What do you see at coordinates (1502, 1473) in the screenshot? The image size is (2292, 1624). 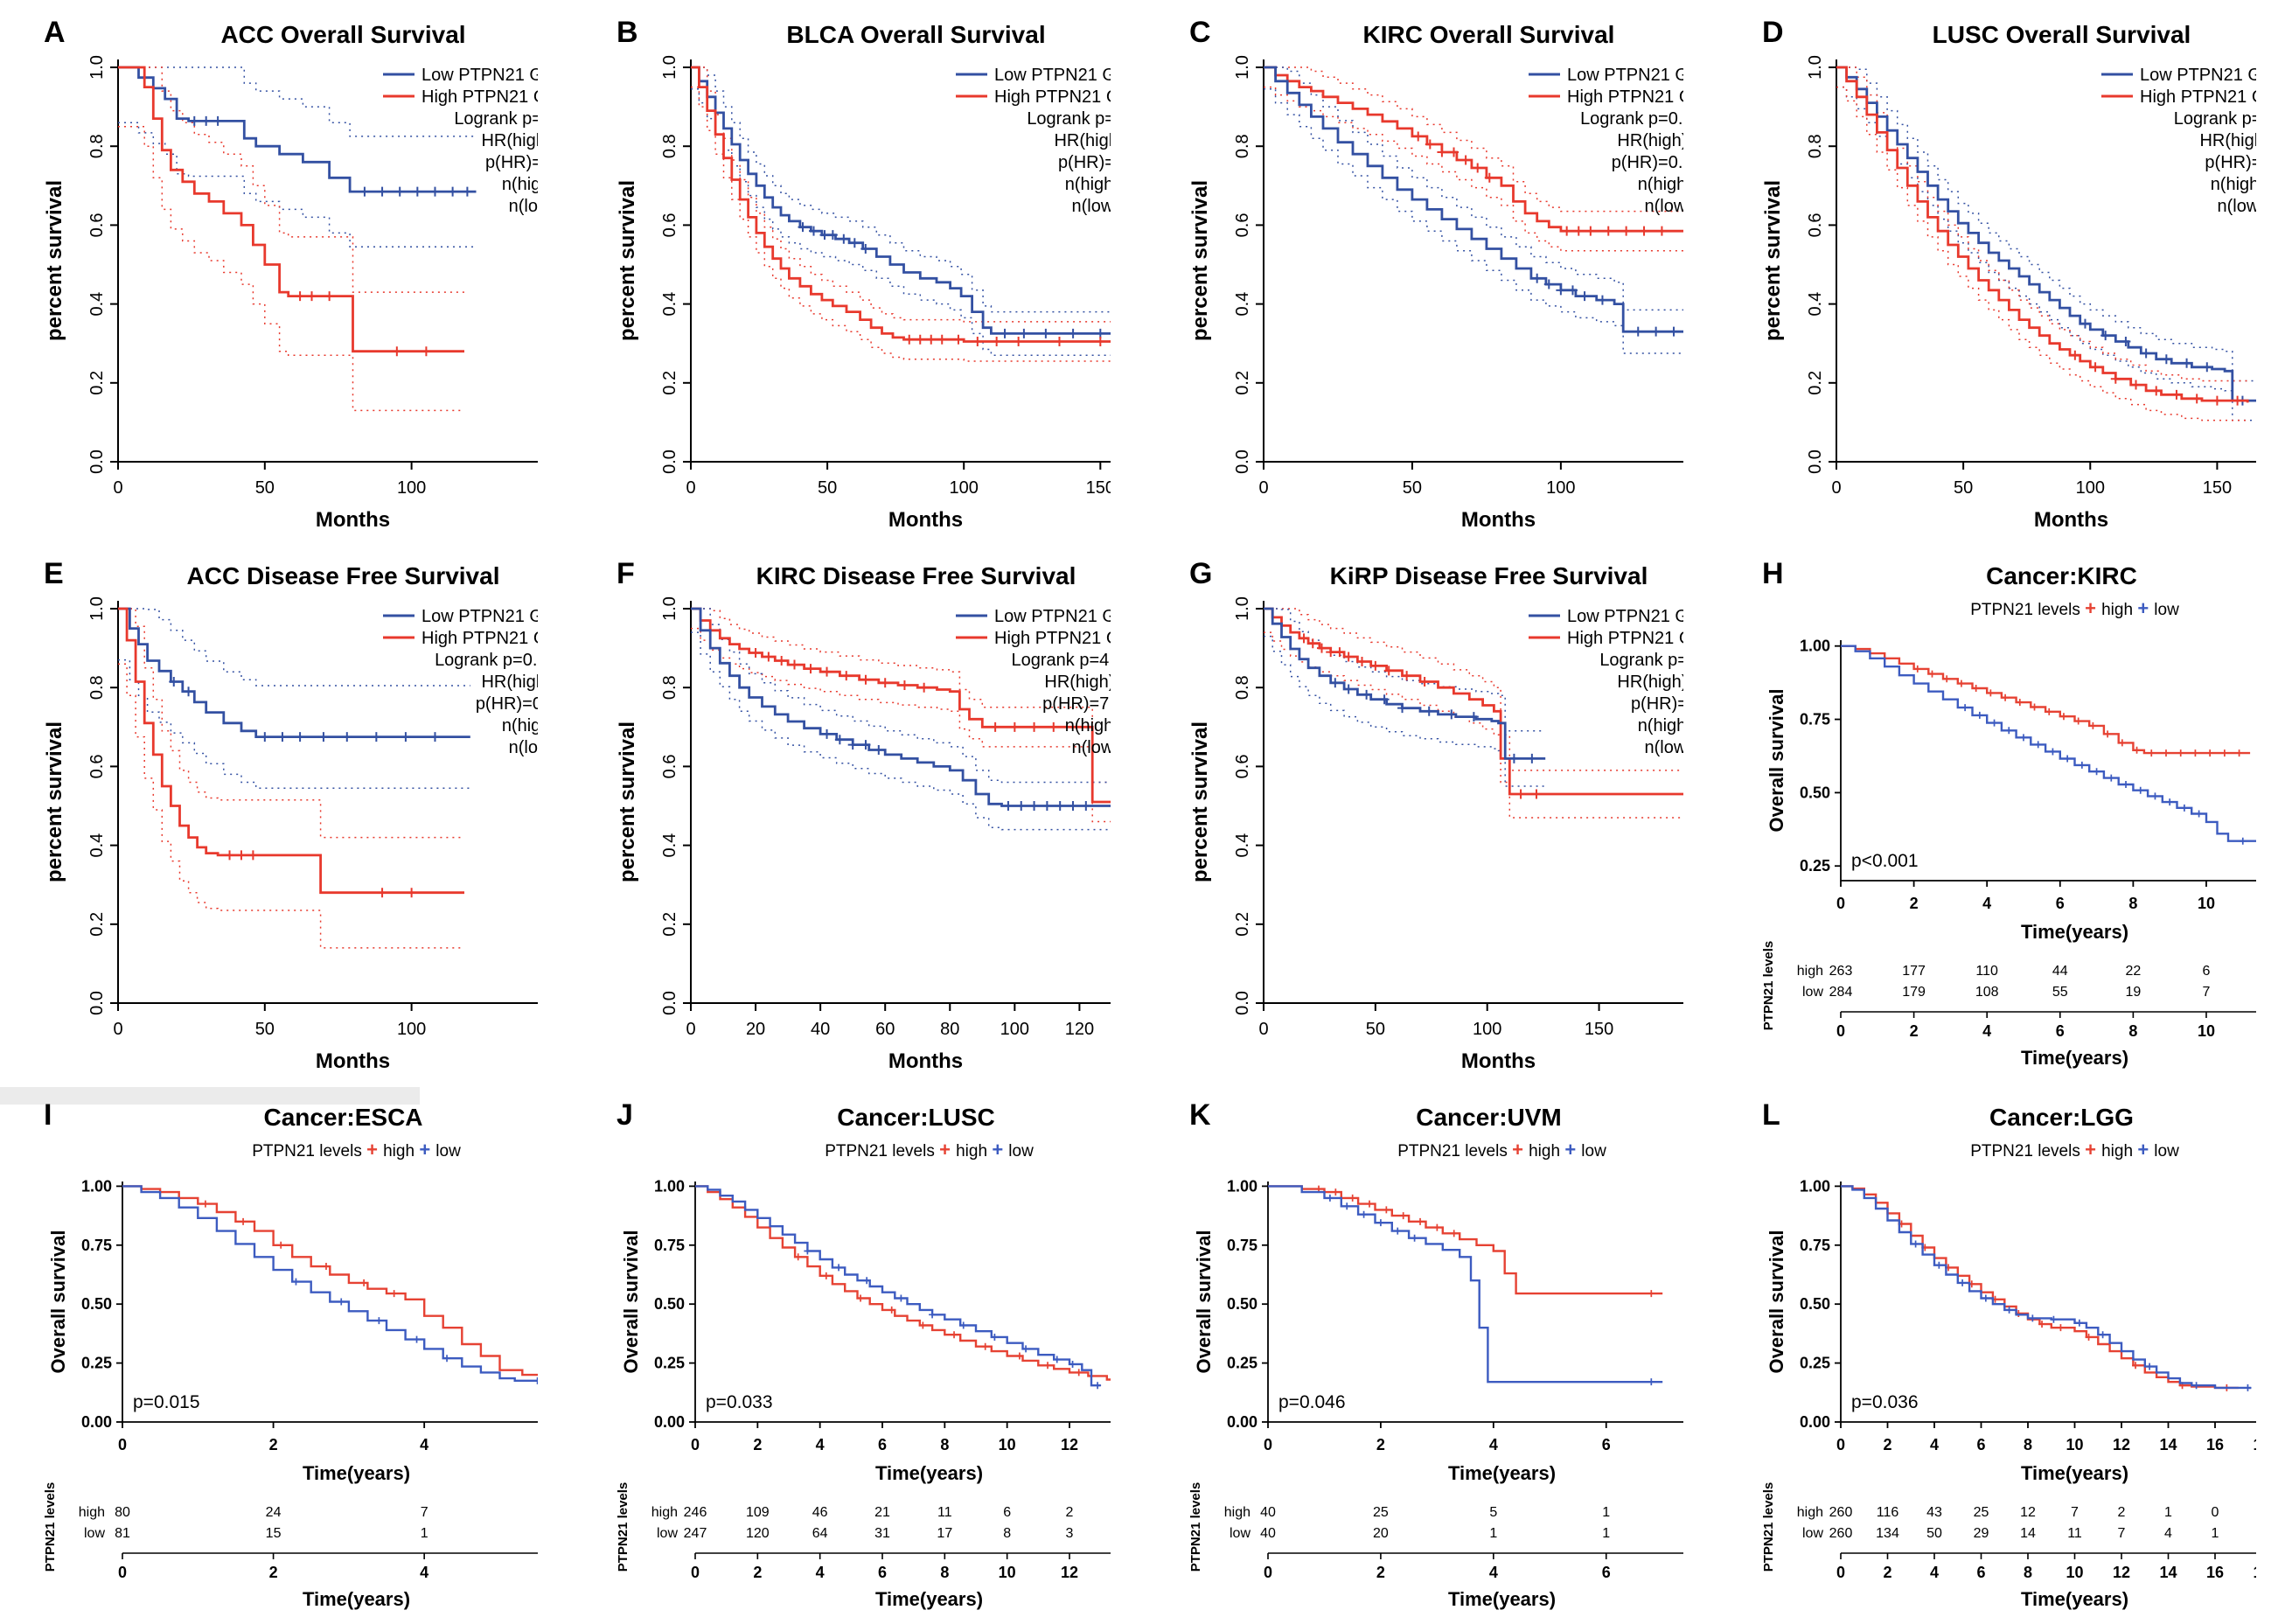 I see `x-axis-label: Time(years)` at bounding box center [1502, 1473].